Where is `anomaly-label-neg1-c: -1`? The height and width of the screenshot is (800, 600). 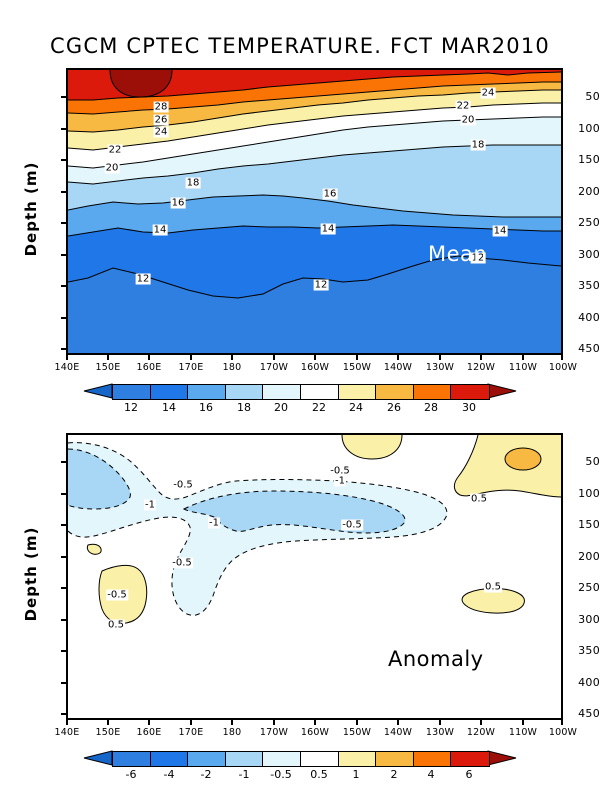
anomaly-label-neg1-c: -1 is located at coordinates (340, 481).